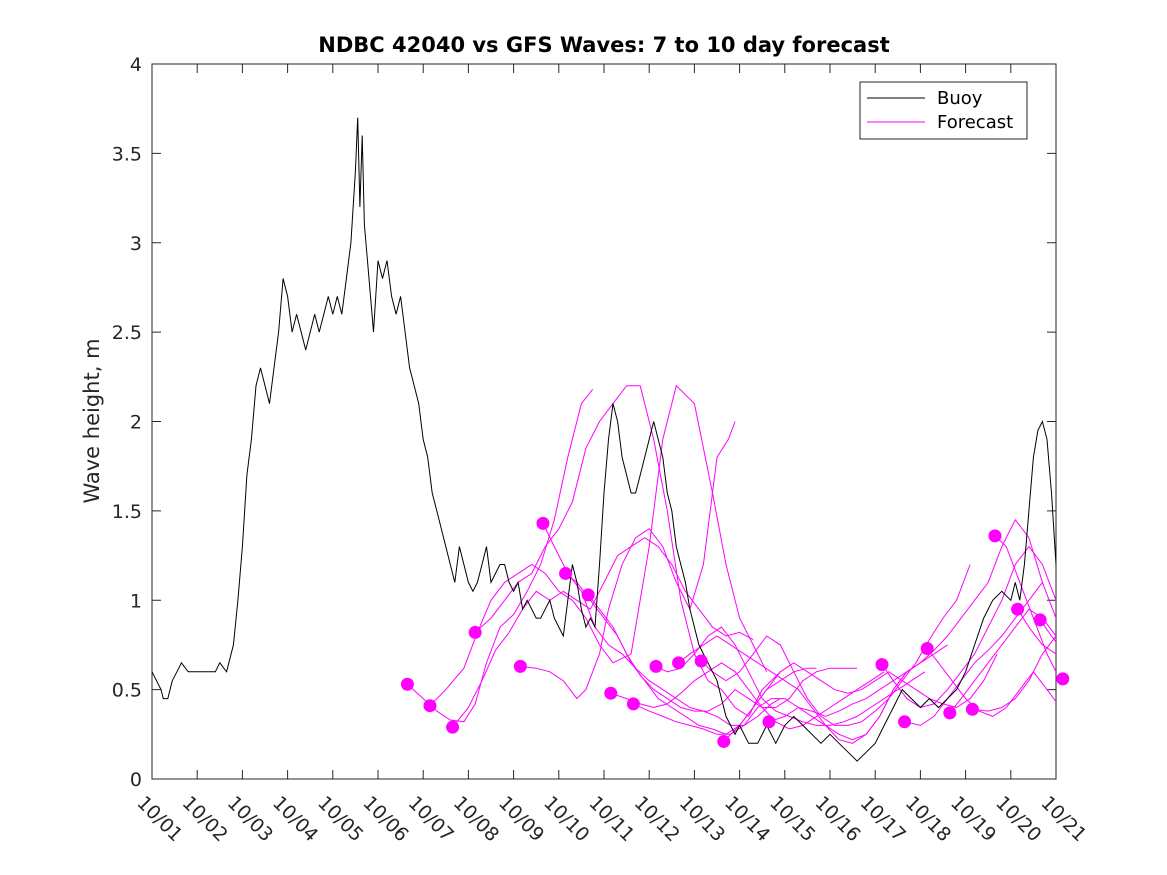 The height and width of the screenshot is (875, 1167). What do you see at coordinates (960, 98) in the screenshot?
I see `legend-buoy-label: Buoy` at bounding box center [960, 98].